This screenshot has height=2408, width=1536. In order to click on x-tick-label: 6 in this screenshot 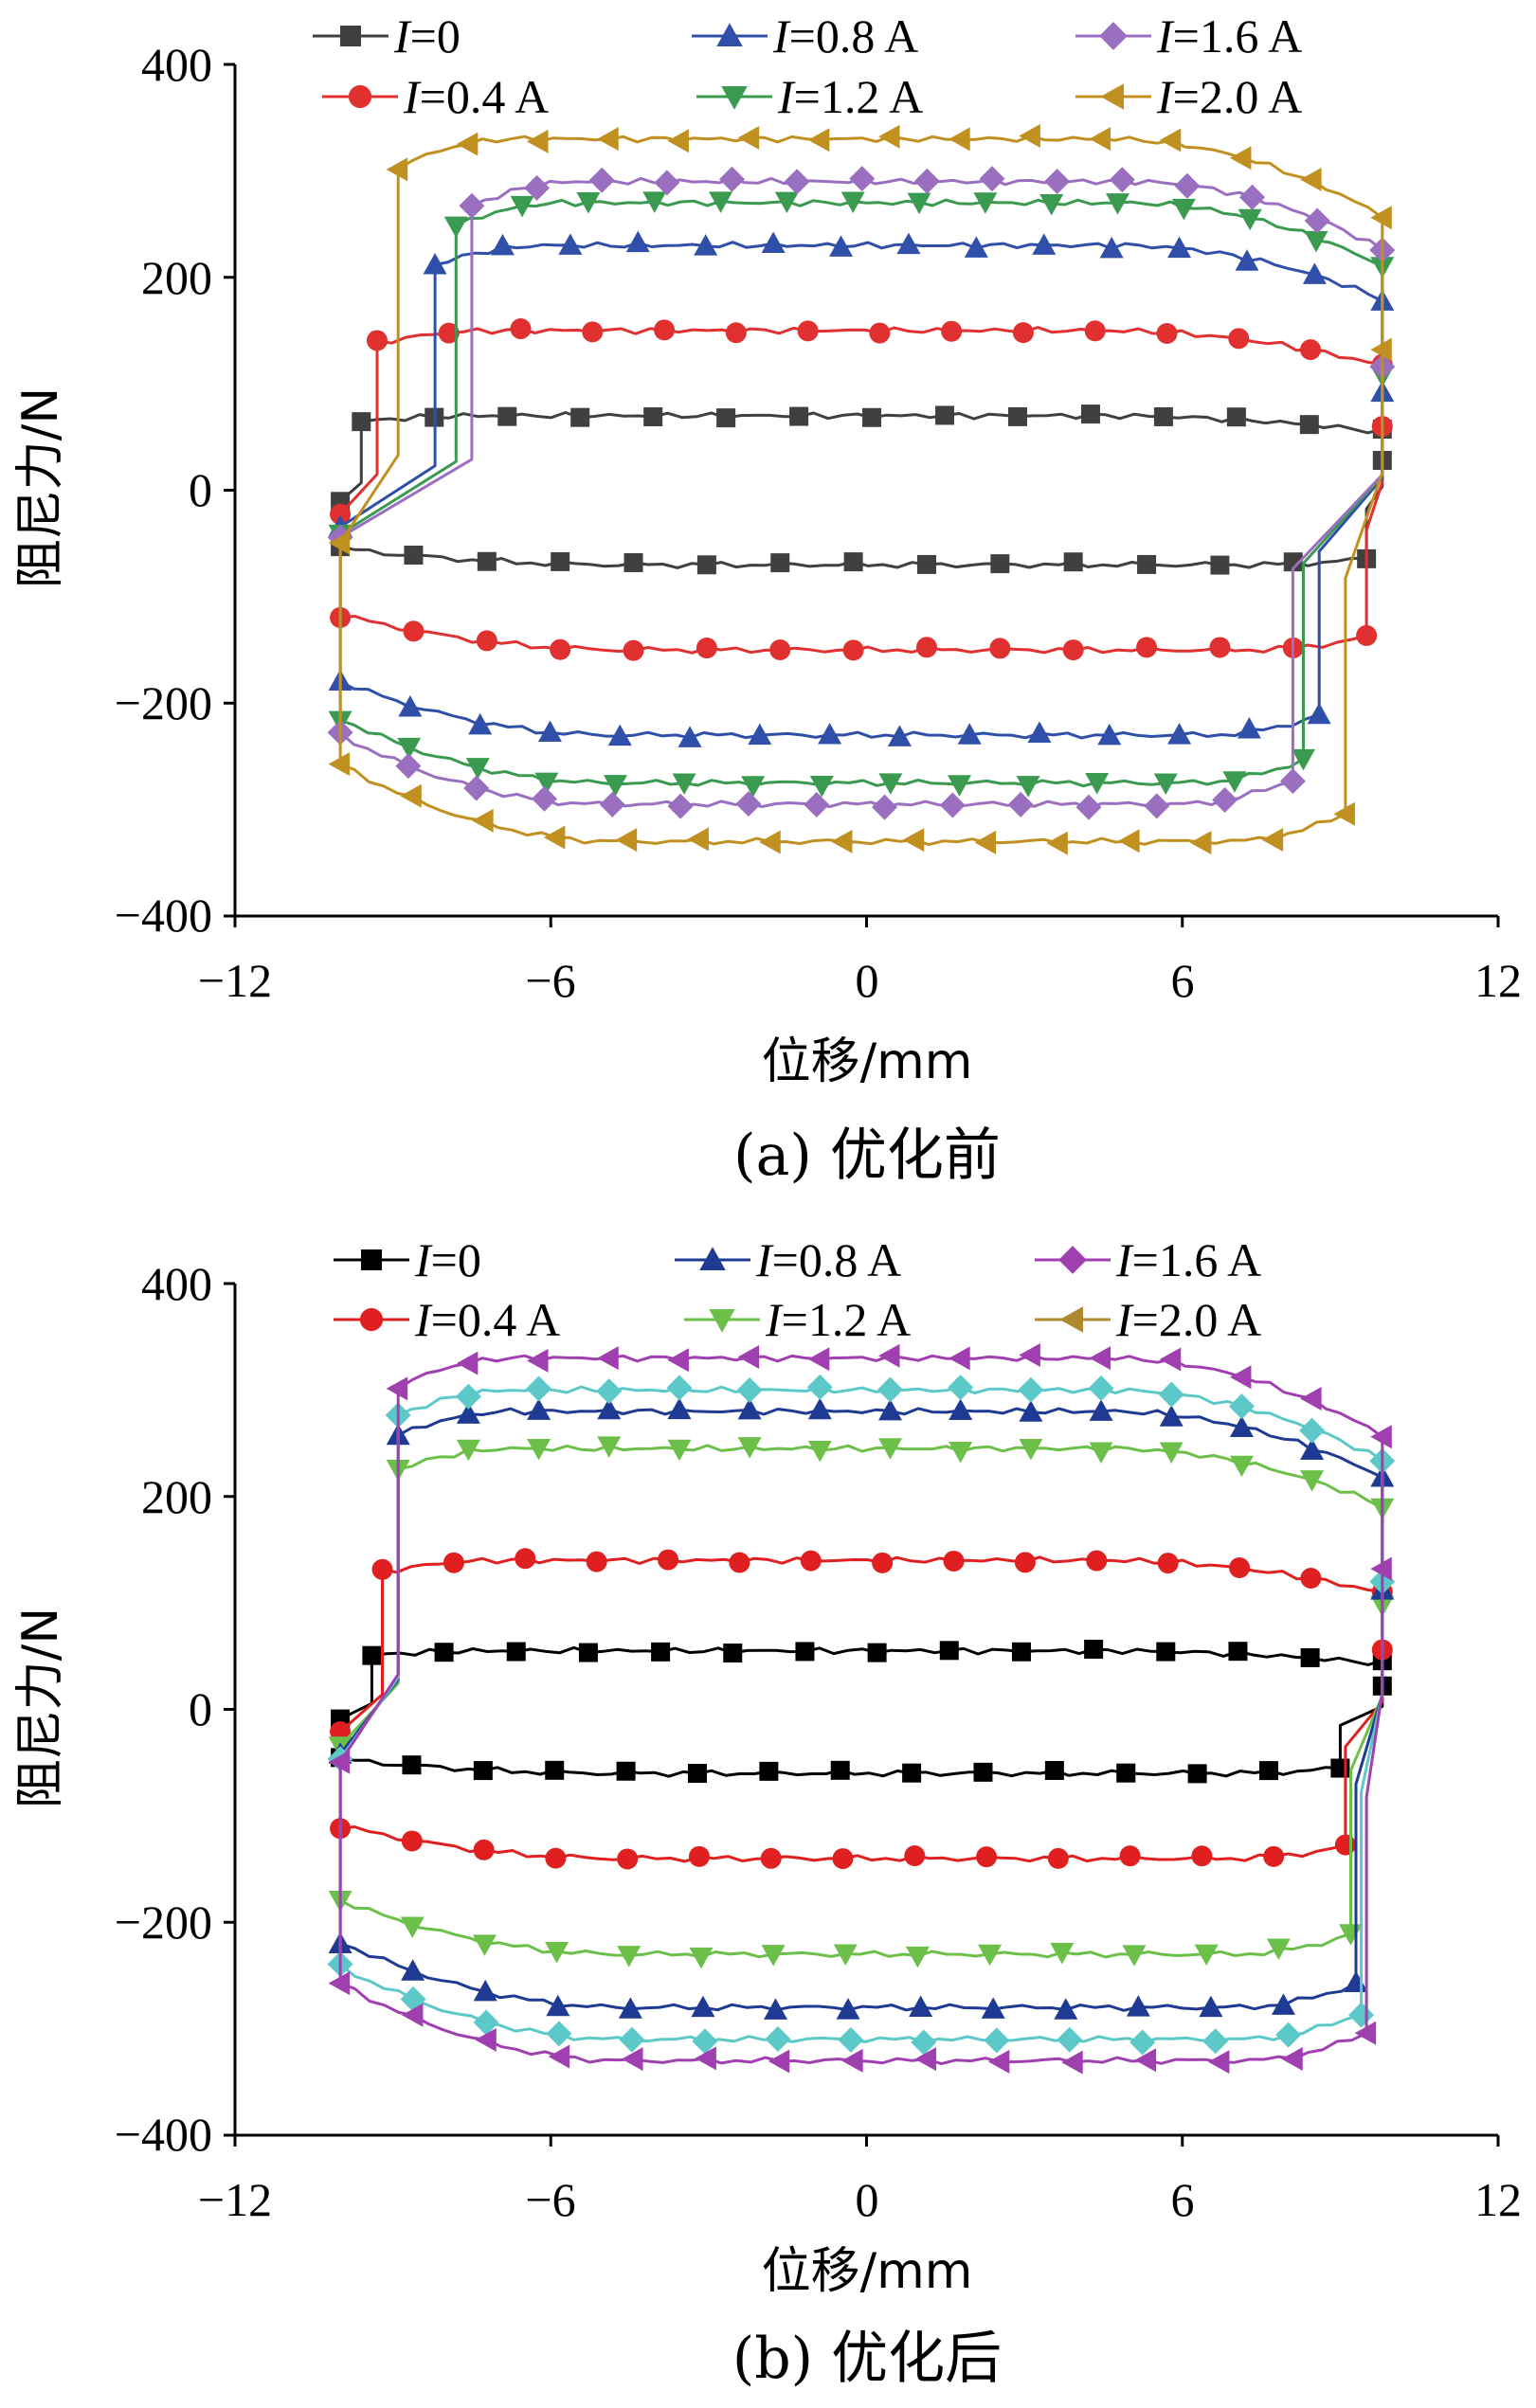, I will do `click(1183, 980)`.